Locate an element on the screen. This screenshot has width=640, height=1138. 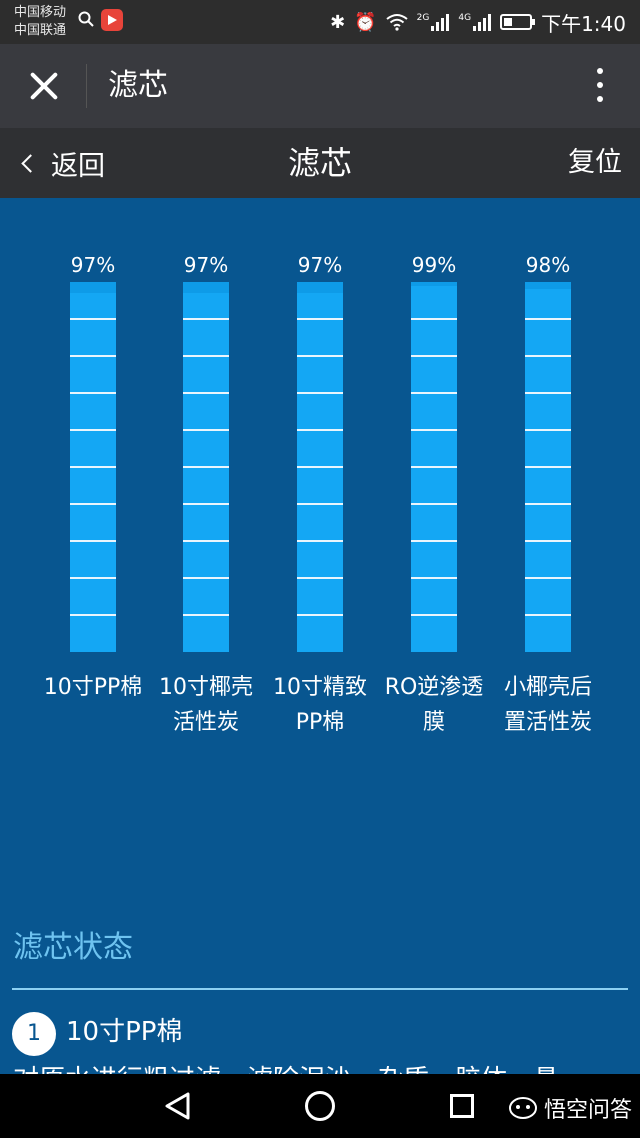
status-bar: 中国移动 中国联通 ✱ ⏰ 2G 4G 下午1:40 is located at coordinates (320, 22).